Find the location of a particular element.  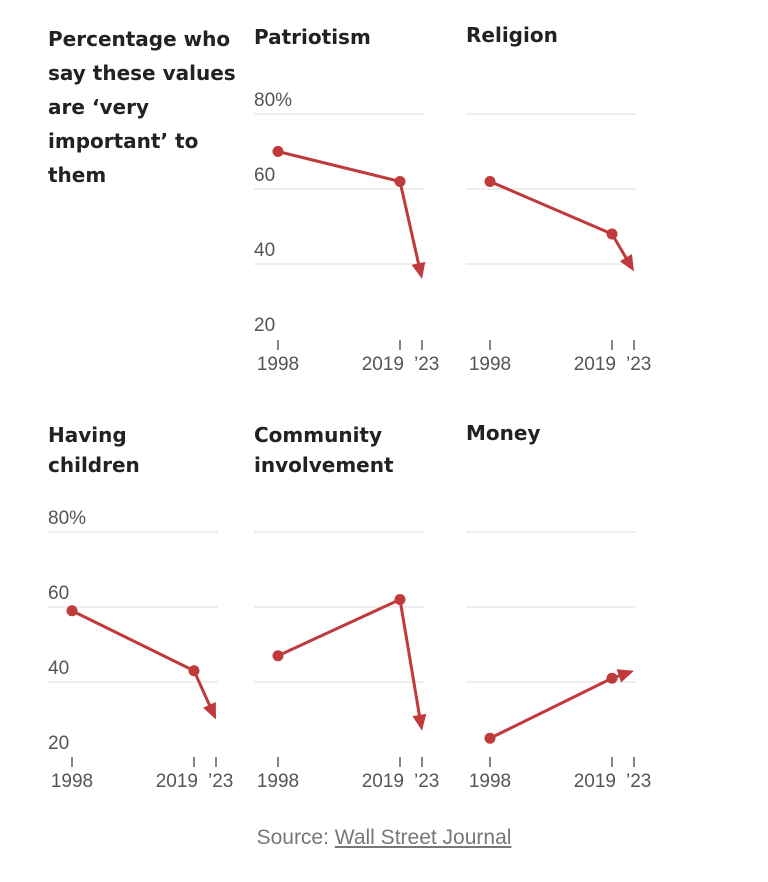

chart-title: Patriotism is located at coordinates (312, 37).